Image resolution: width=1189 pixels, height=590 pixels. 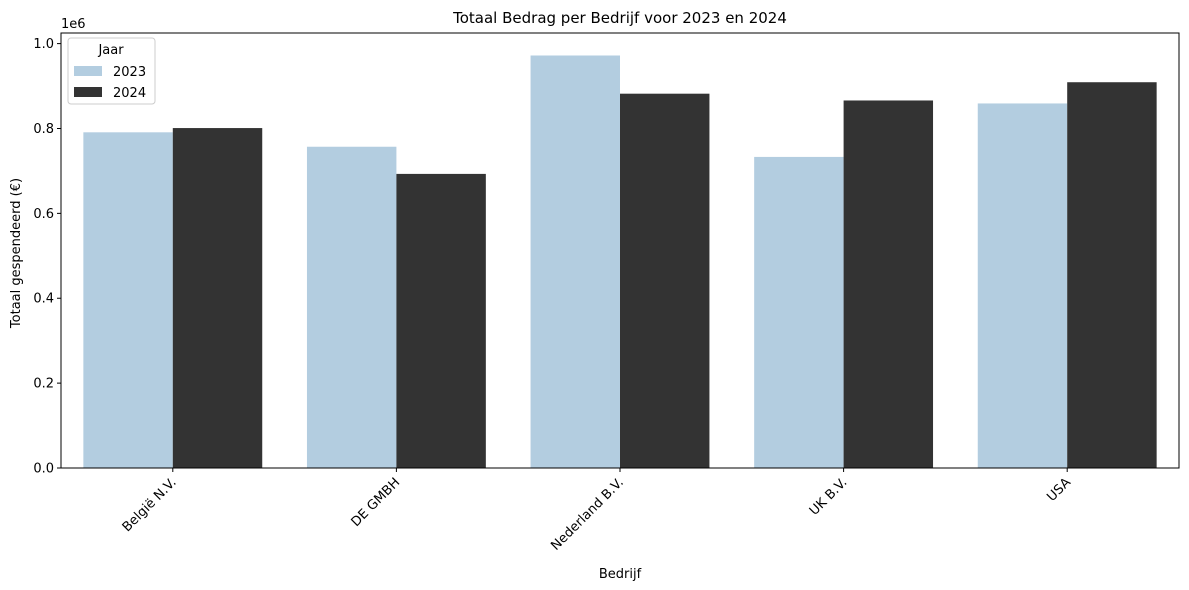 What do you see at coordinates (620, 574) in the screenshot?
I see `x-axis-label: Bedrijf` at bounding box center [620, 574].